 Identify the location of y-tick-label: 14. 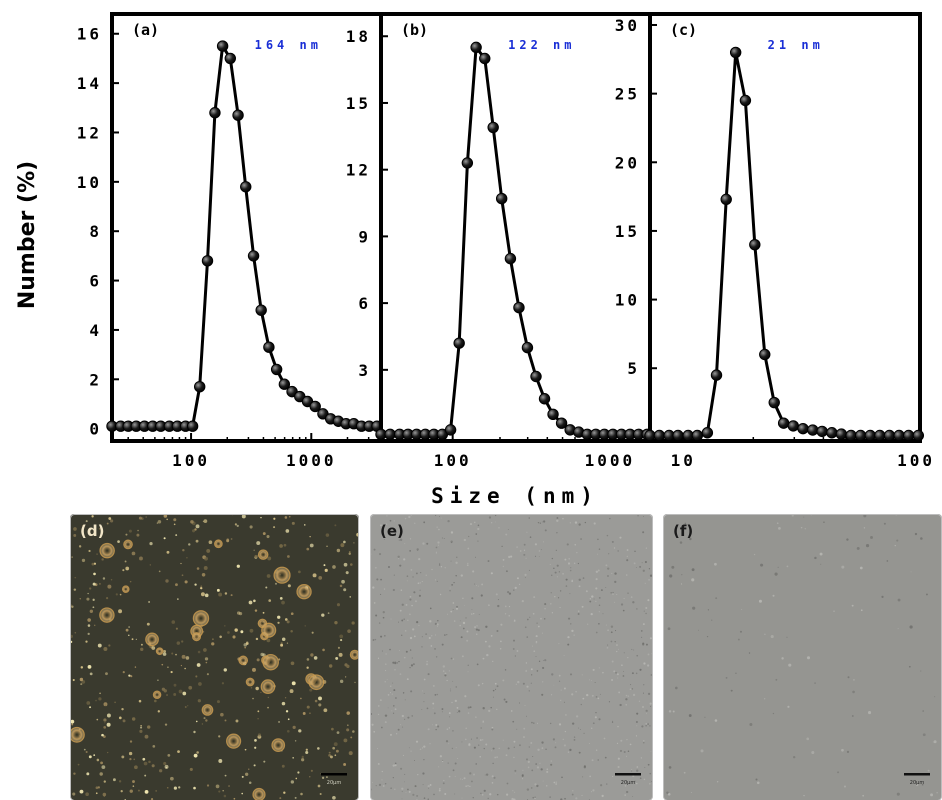
(89, 83).